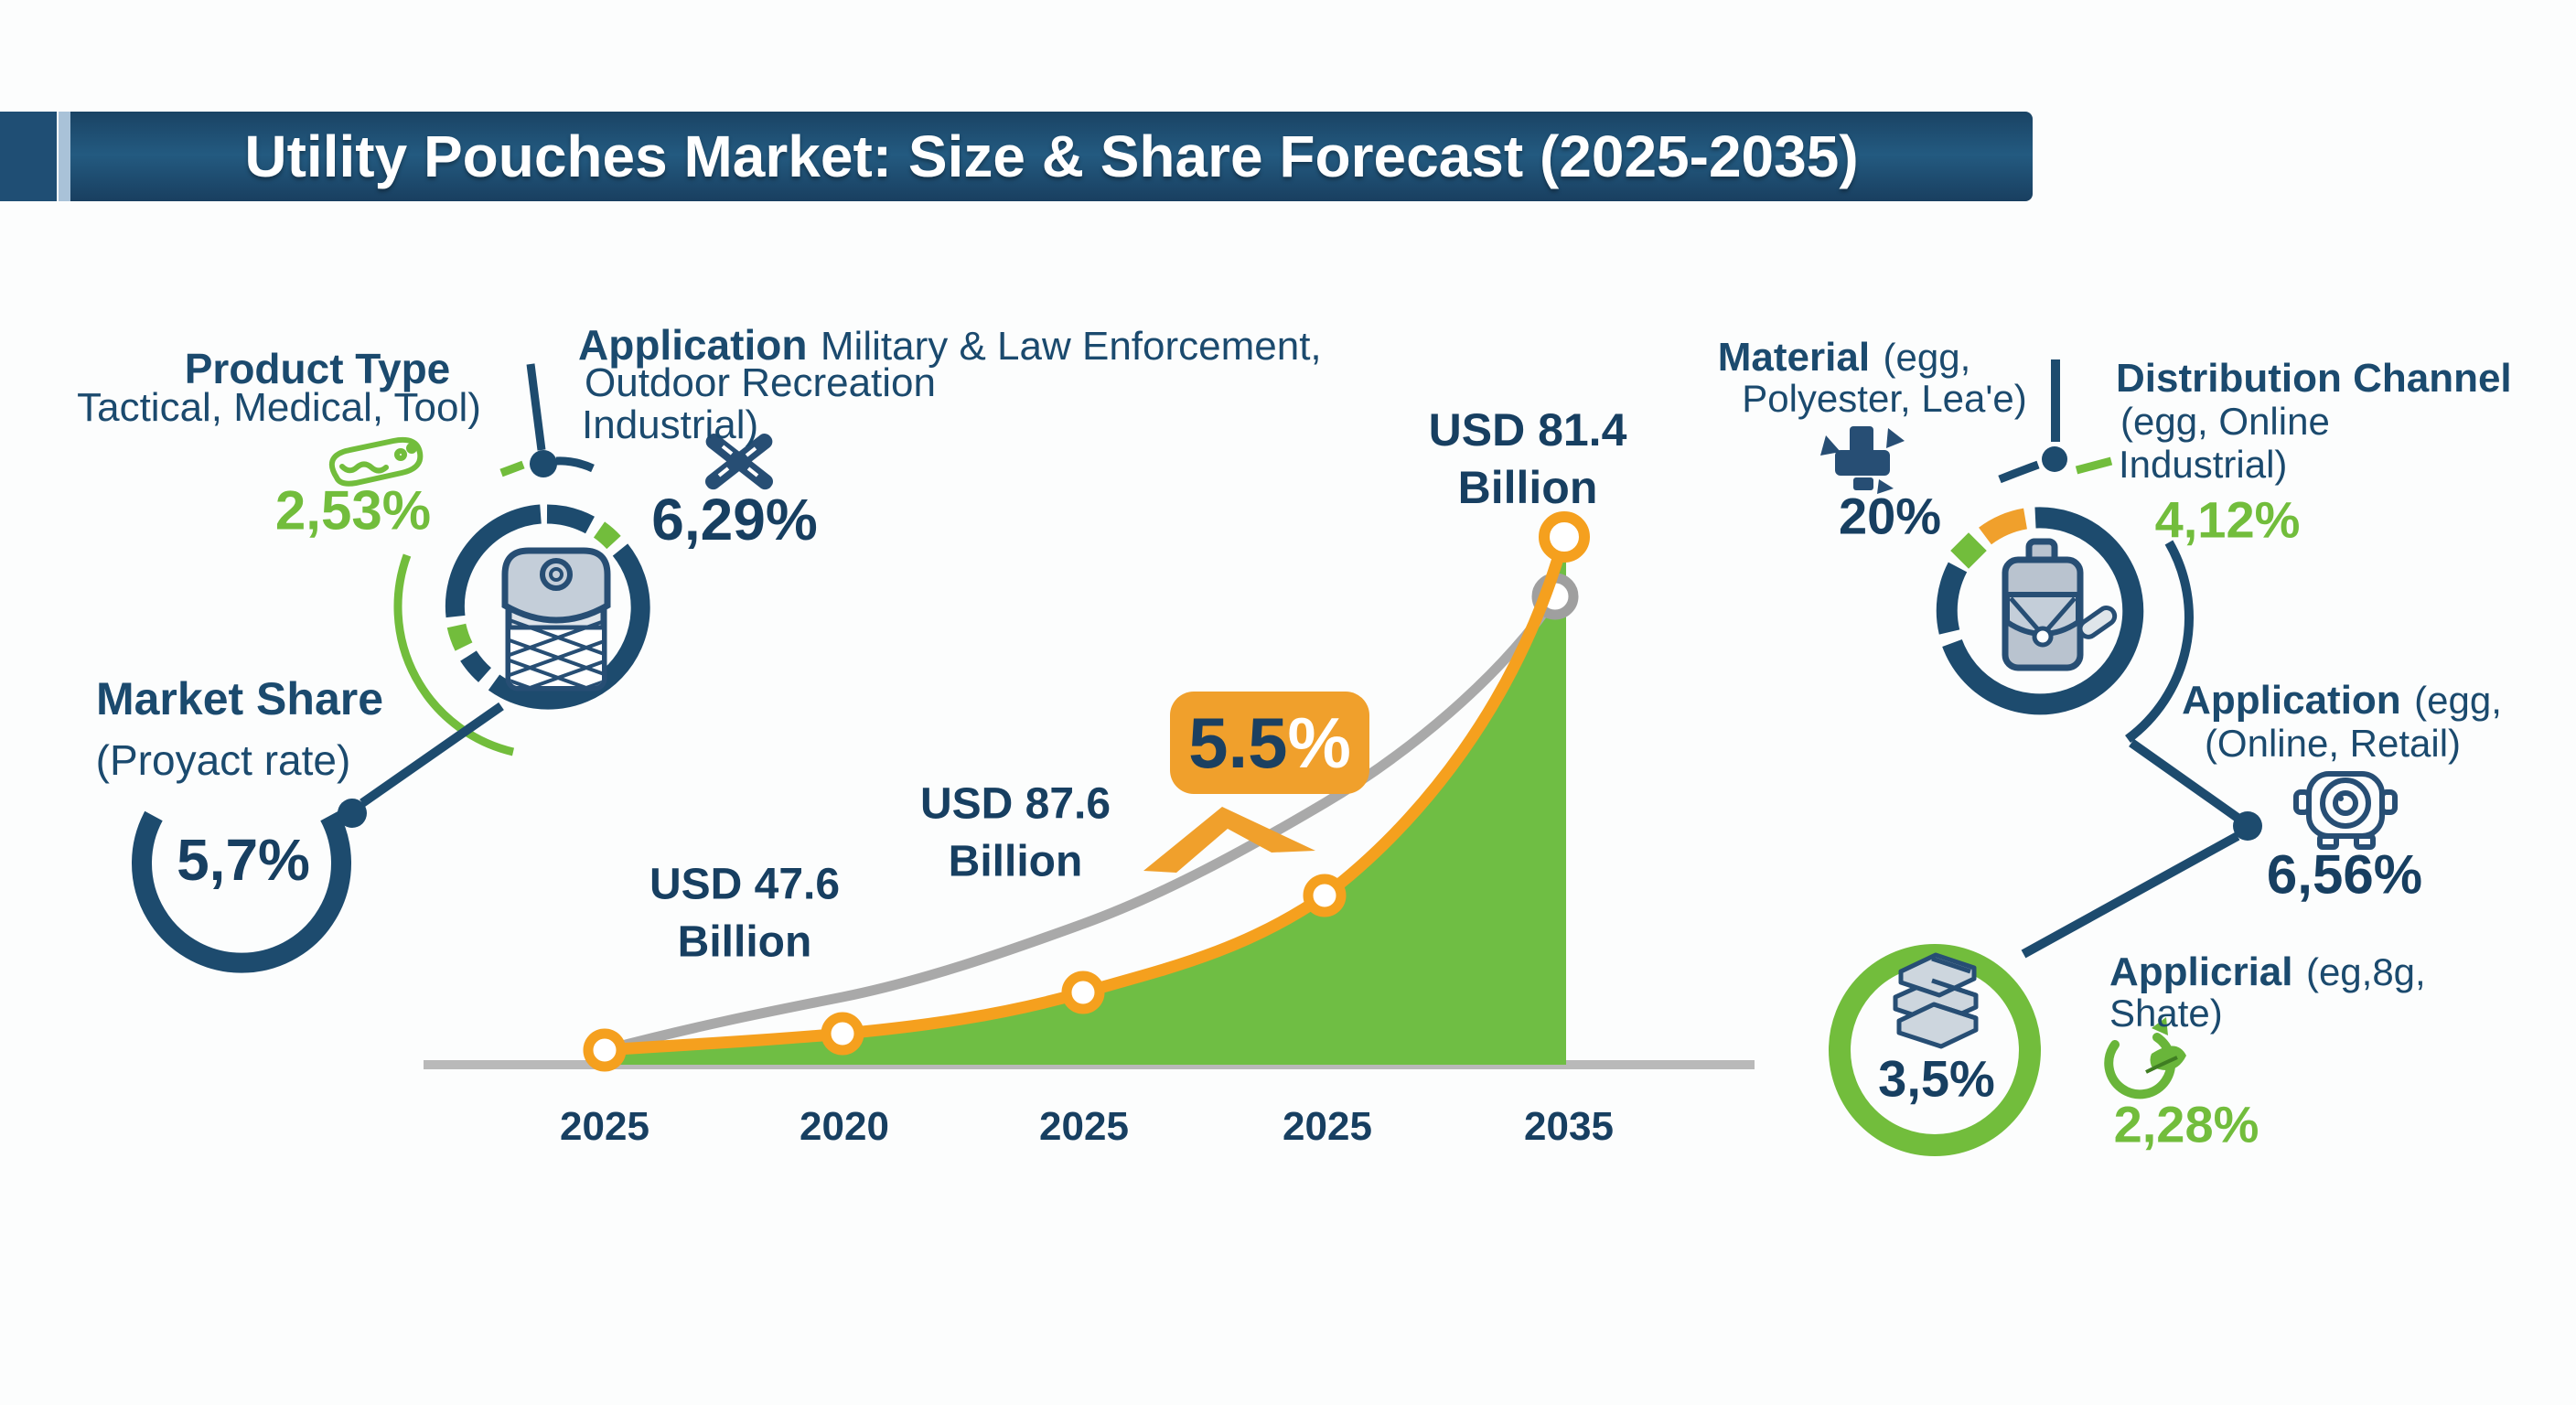  Describe the element at coordinates (2201, 972) in the screenshot. I see `segment-title: Applicrial` at that location.